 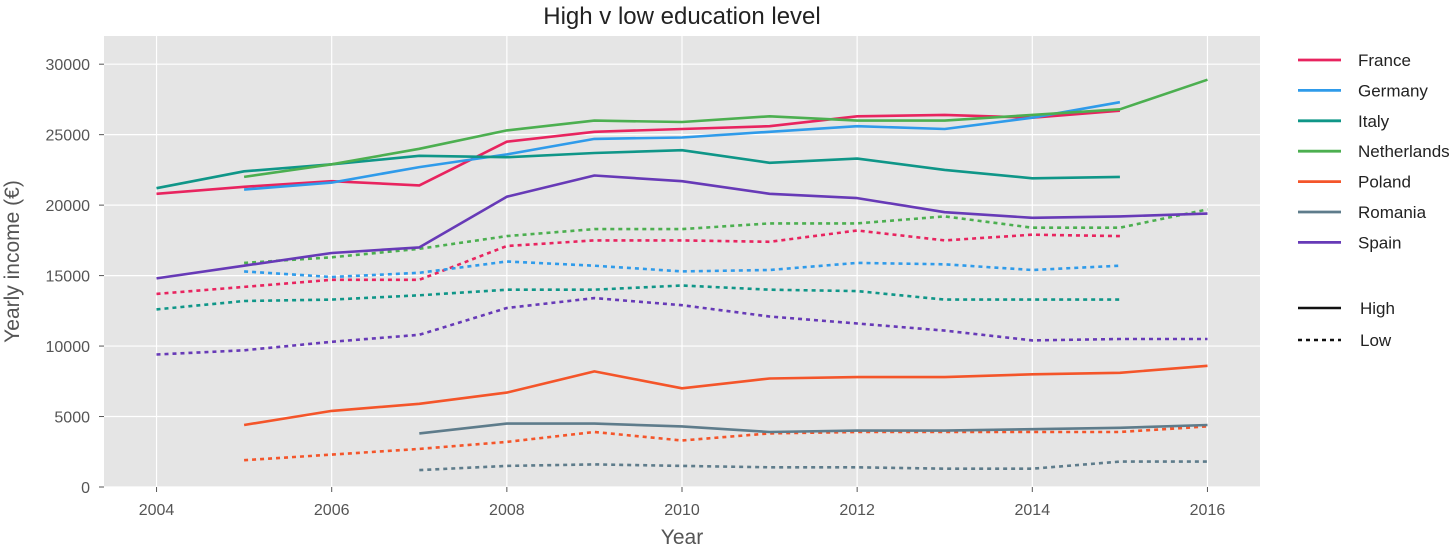 I want to click on x-axis-title: Year, so click(x=682, y=537).